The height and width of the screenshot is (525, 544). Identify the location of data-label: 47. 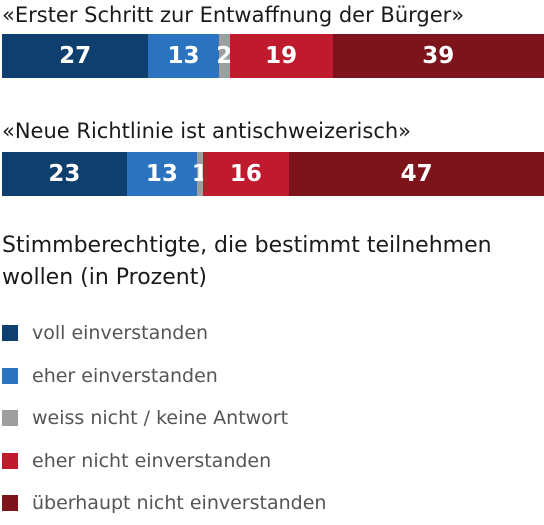
(416, 174).